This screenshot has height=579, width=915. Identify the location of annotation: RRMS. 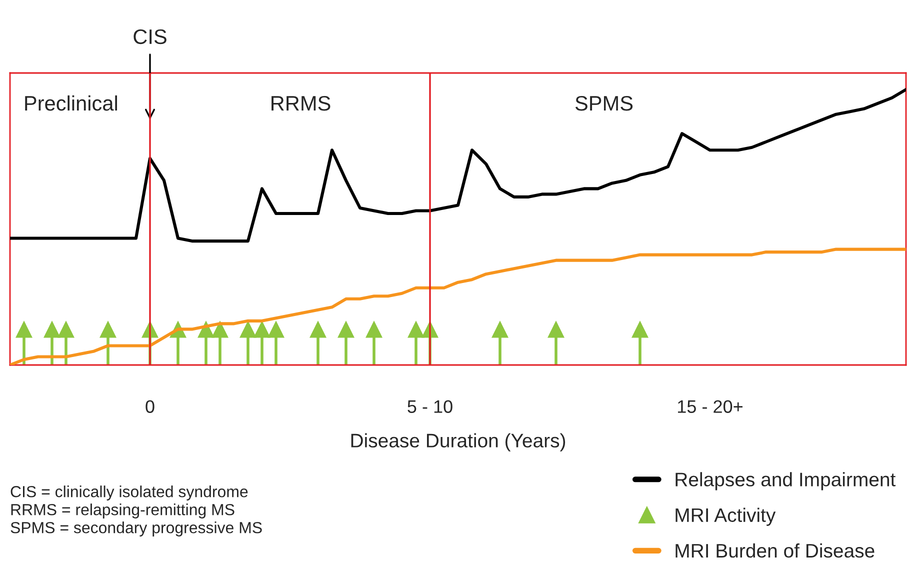
(301, 103).